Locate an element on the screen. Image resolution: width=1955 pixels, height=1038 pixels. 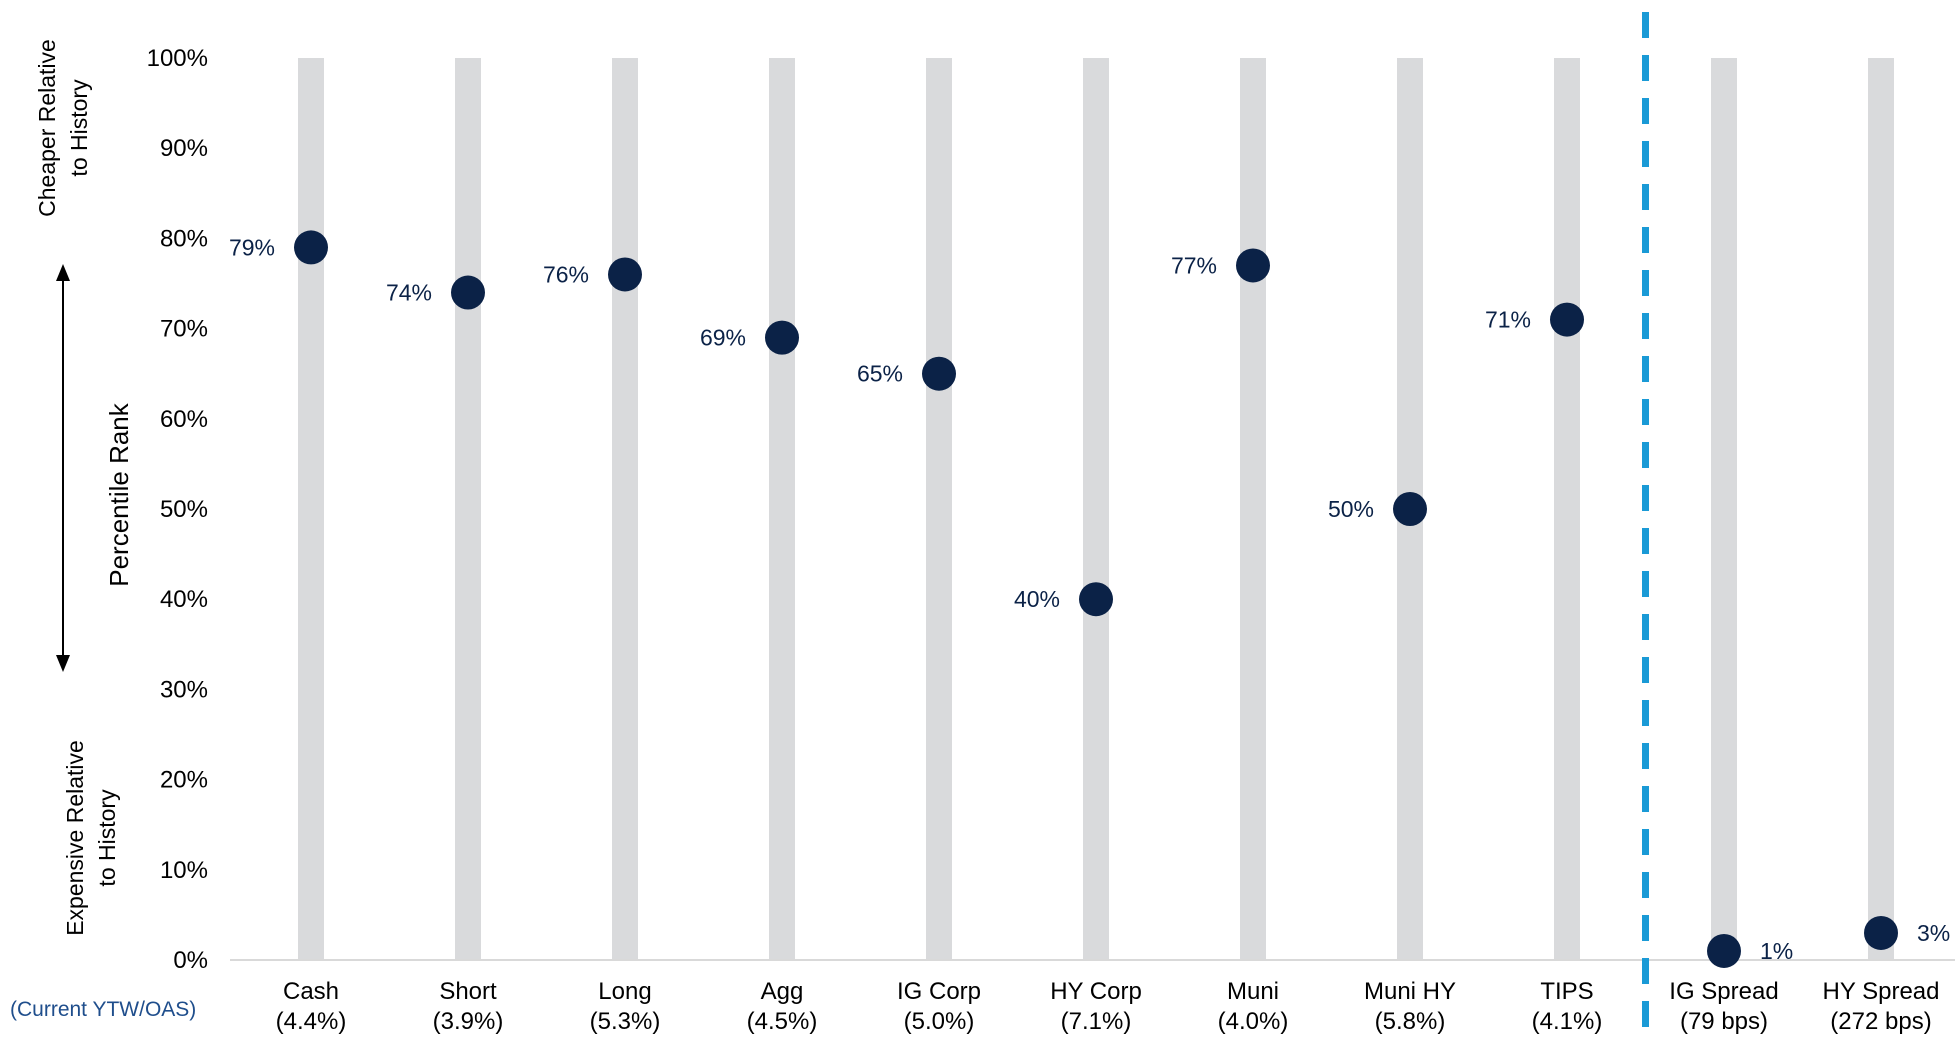
x-tick-label: Cash is located at coordinates (311, 991).